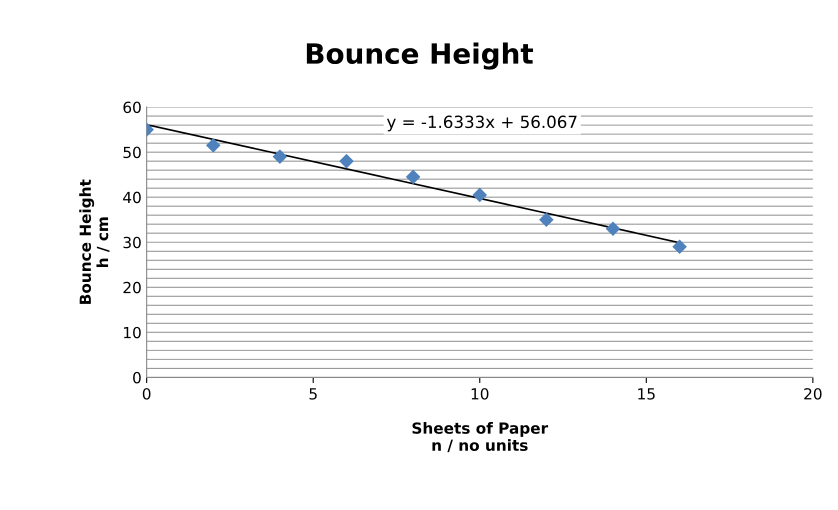 The width and height of the screenshot is (838, 510). Describe the element at coordinates (132, 198) in the screenshot. I see `y-tick-label: 40` at that location.